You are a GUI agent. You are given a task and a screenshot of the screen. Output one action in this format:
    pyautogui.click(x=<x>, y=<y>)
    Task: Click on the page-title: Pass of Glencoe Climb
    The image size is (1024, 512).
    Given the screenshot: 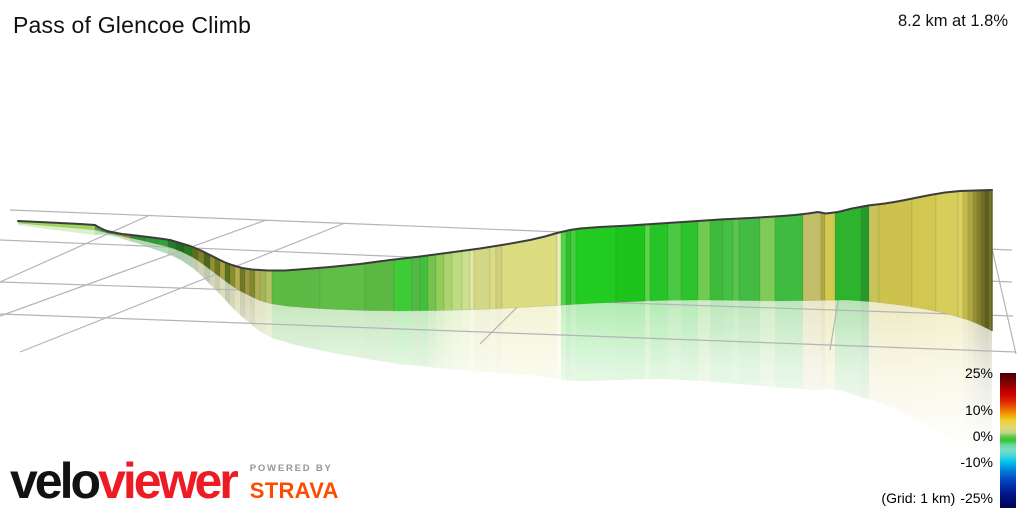 What is the action you would take?
    pyautogui.click(x=132, y=25)
    